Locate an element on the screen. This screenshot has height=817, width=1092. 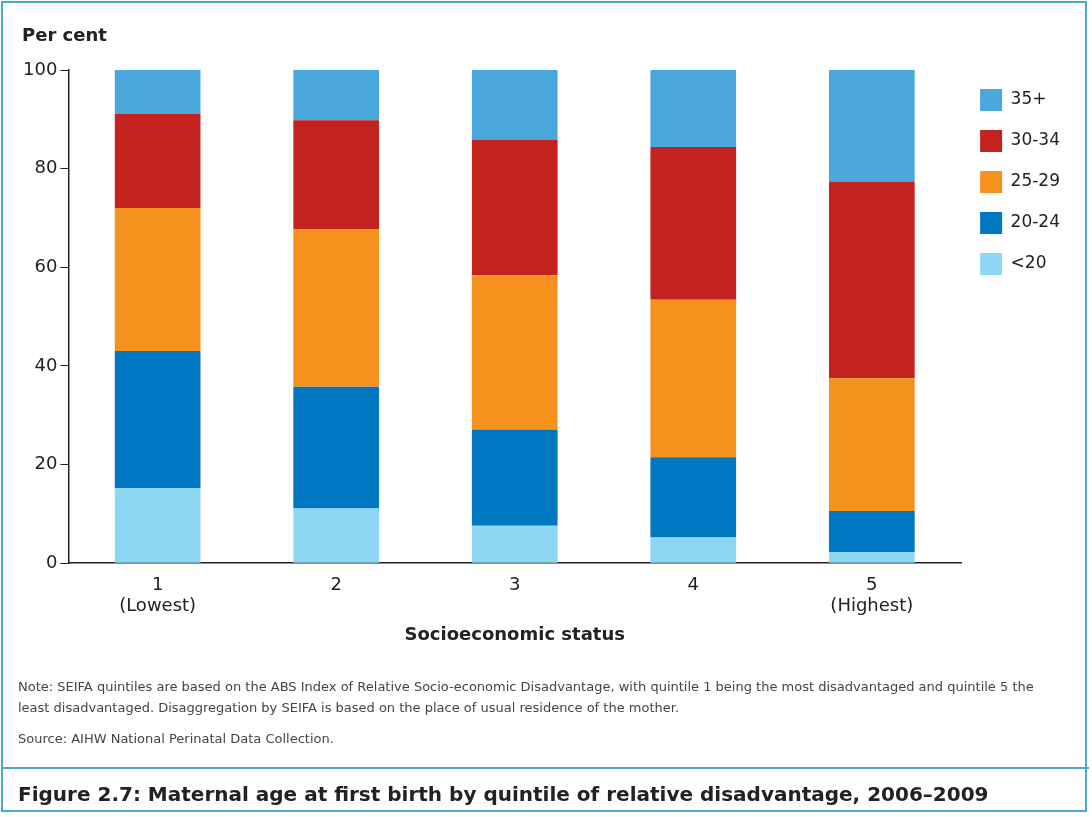
x-tick-label: 2 is located at coordinates (336, 583).